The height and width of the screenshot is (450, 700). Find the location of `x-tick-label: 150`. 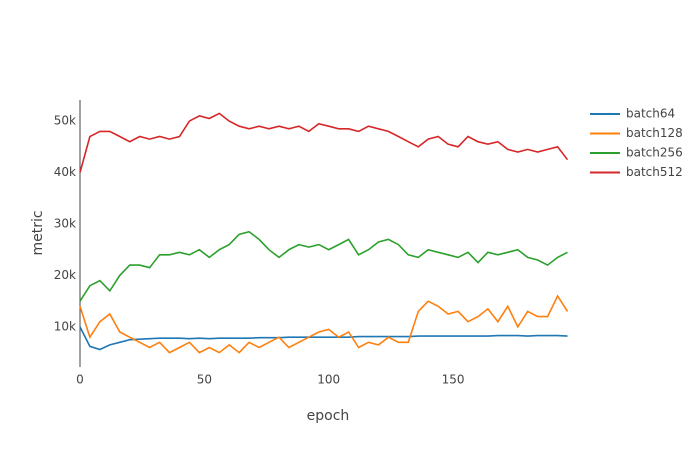

x-tick-label: 150 is located at coordinates (453, 380).